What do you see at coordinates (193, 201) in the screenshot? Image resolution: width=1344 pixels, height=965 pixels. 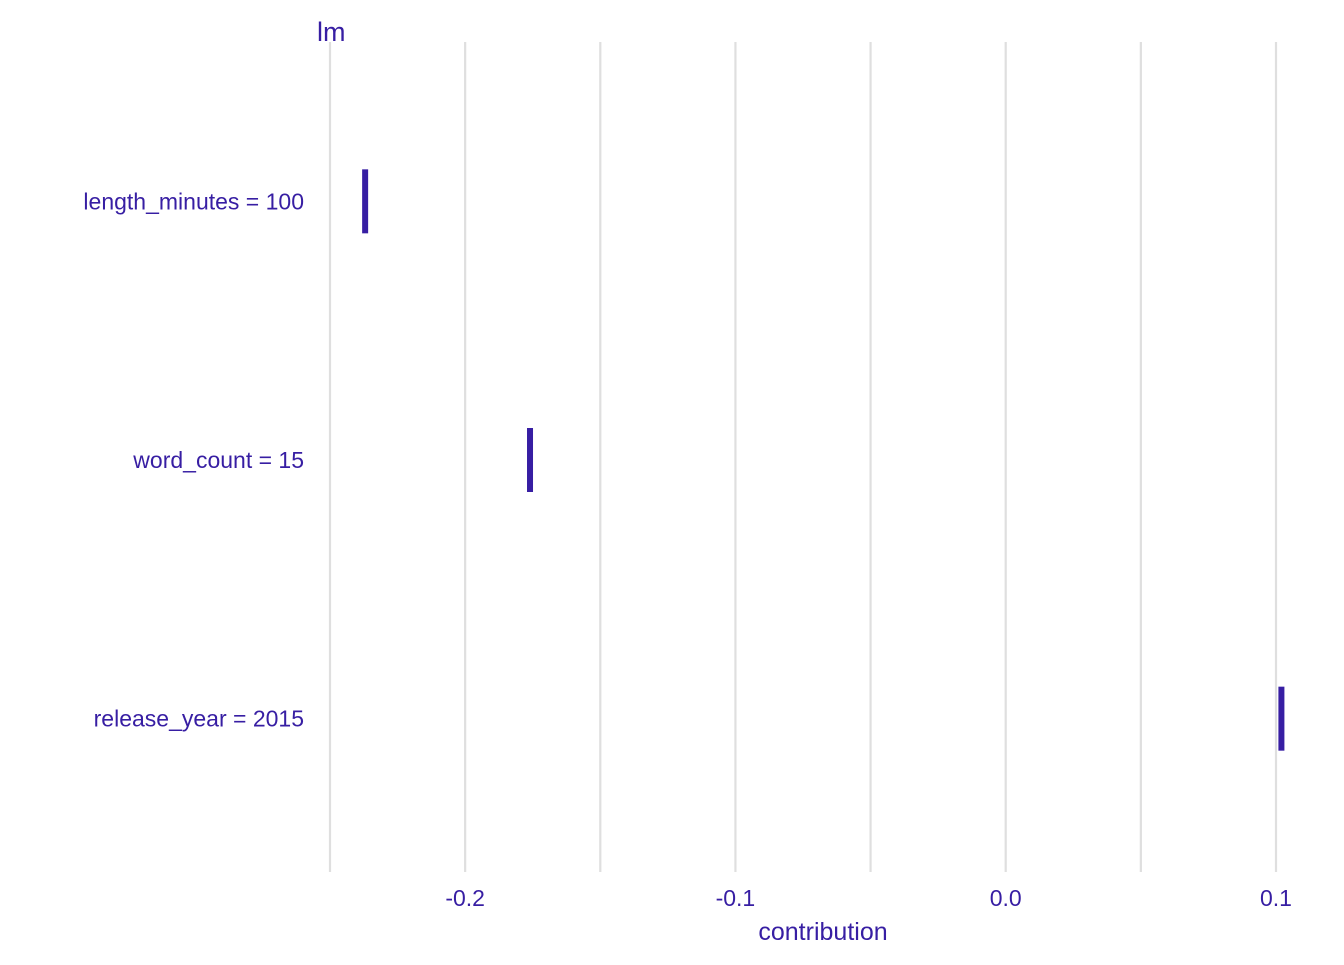 I see `y-category-label: length_minutes = 100` at bounding box center [193, 201].